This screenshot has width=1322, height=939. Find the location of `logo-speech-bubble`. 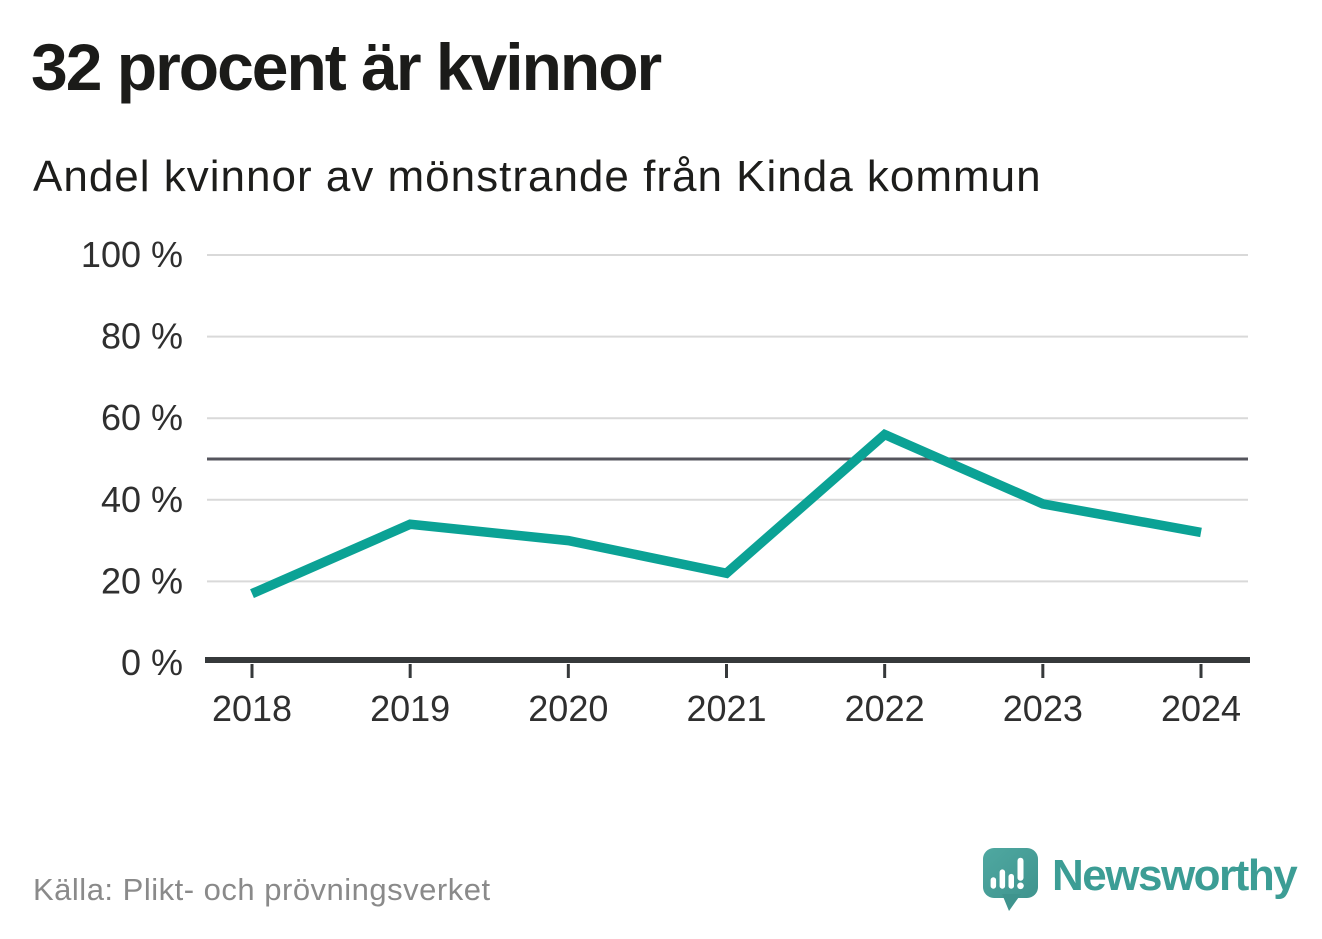

logo-speech-bubble is located at coordinates (1010, 873).